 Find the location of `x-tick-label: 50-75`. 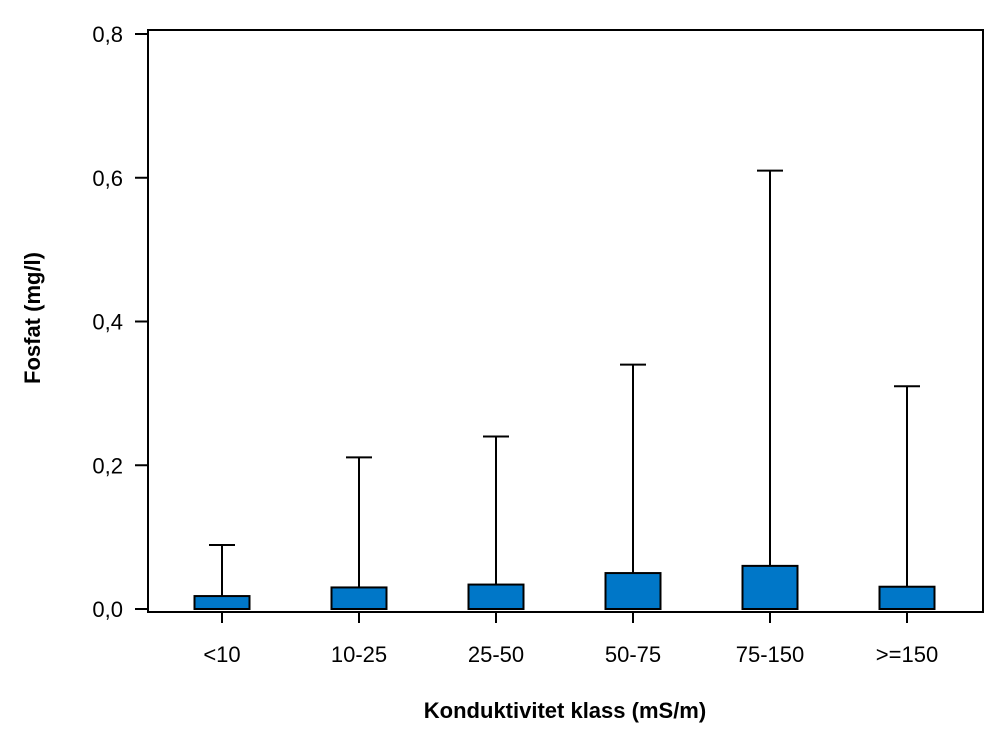

x-tick-label: 50-75 is located at coordinates (633, 654).